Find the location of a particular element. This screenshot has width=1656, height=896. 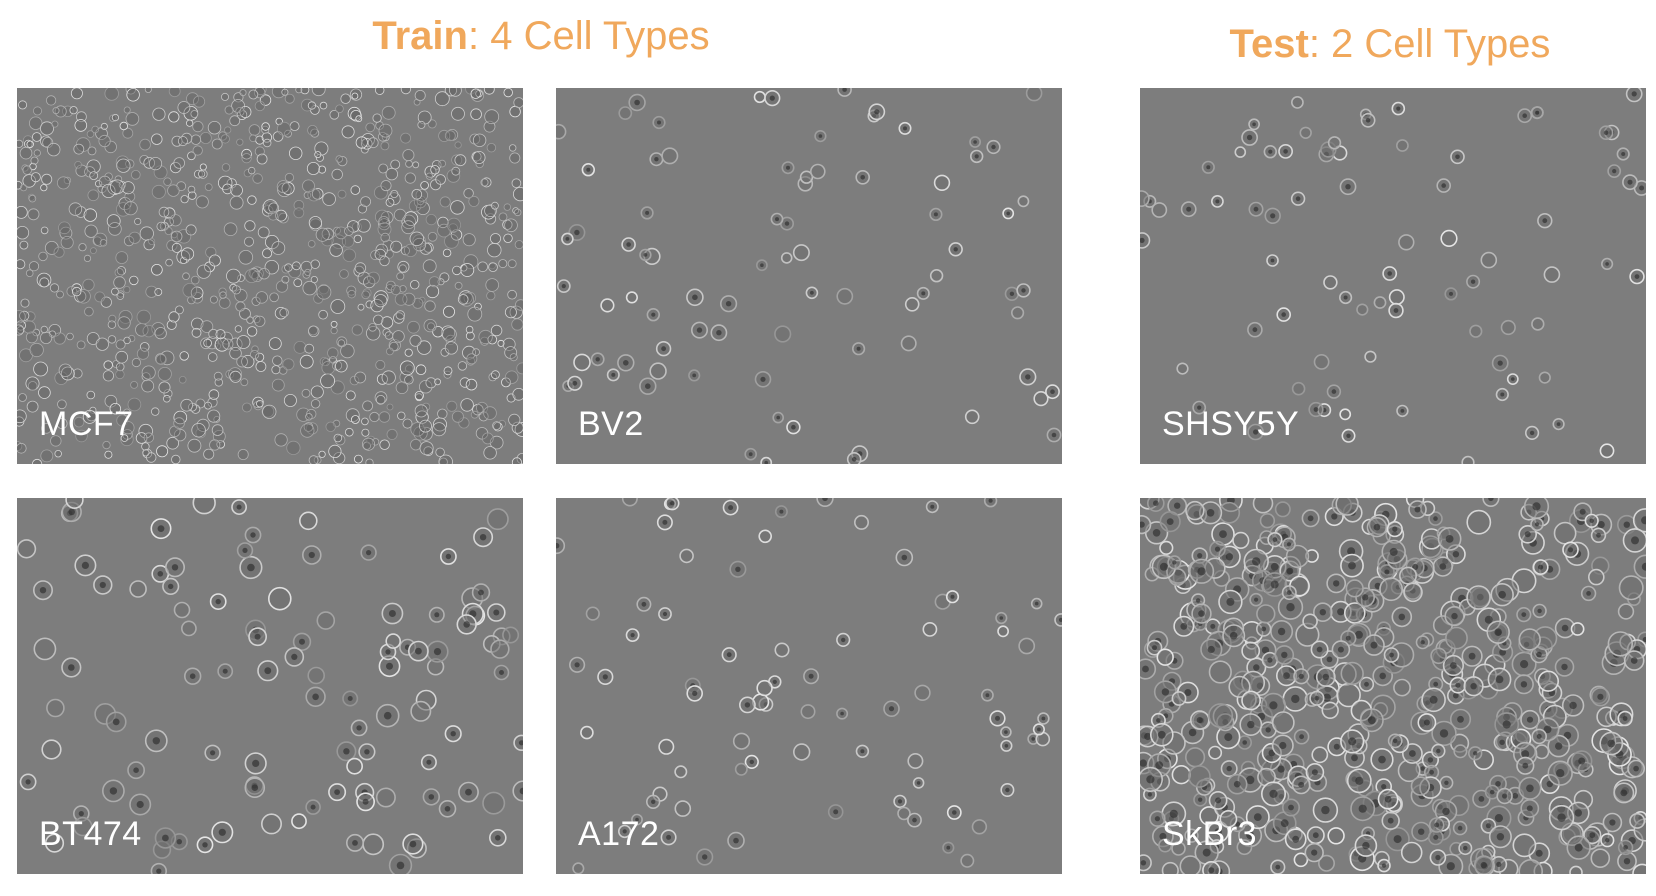

train-heading: Train: 4 Cell Types is located at coordinates (541, 36).